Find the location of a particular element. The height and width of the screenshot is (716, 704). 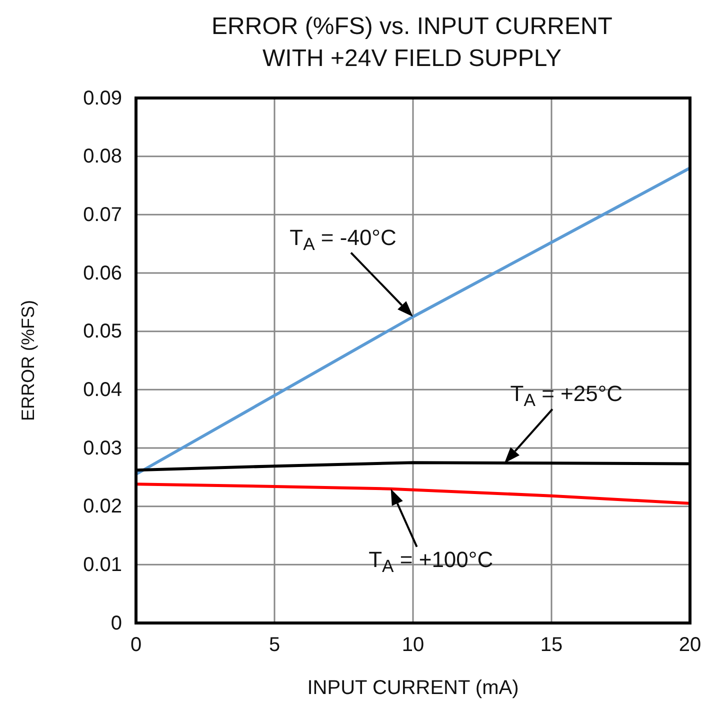

line-series is located at coordinates (413, 493).